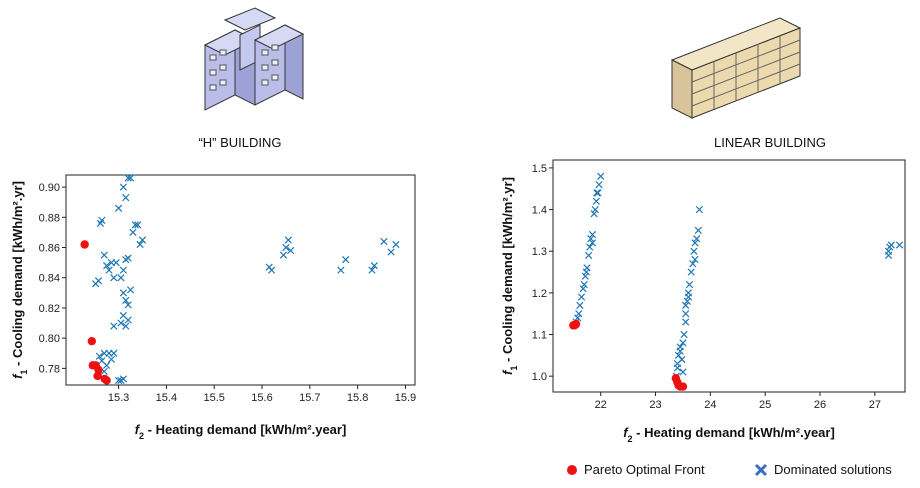 This screenshot has height=488, width=920. What do you see at coordinates (736, 68) in the screenshot?
I see `linear-building-illustration` at bounding box center [736, 68].